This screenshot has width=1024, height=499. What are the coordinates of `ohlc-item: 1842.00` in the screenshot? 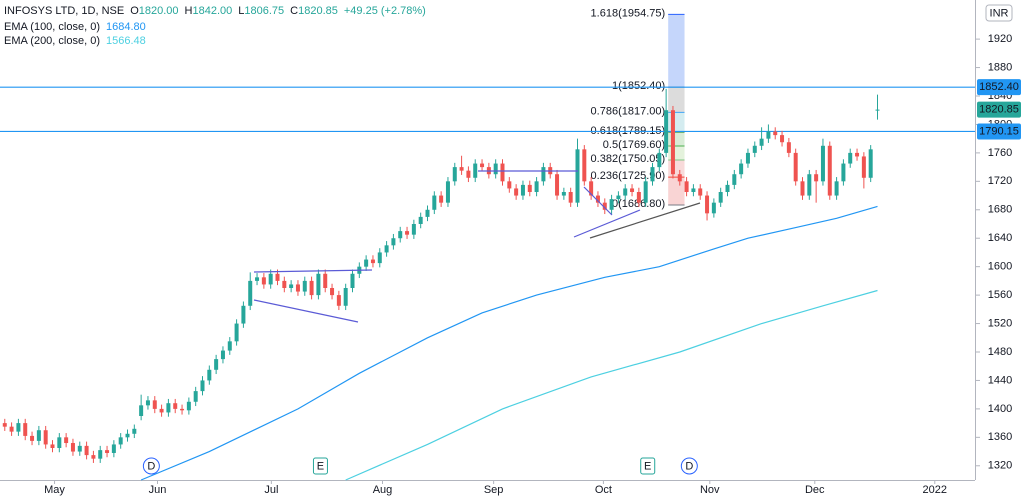 It's located at (213, 11).